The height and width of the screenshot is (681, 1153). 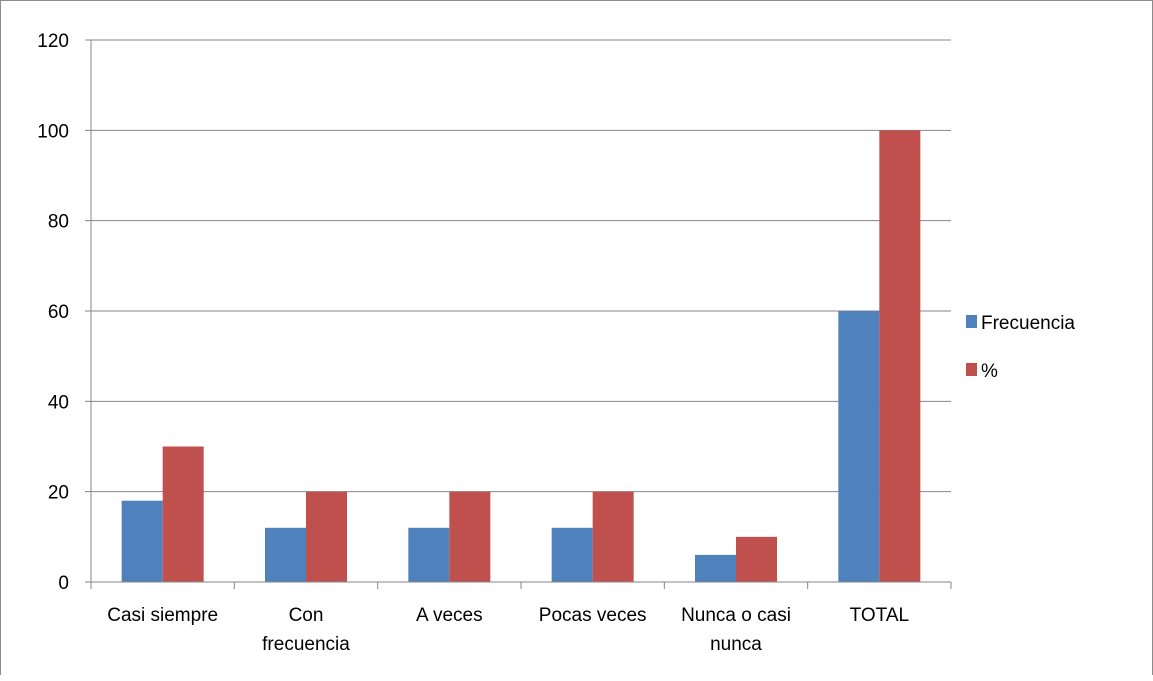 What do you see at coordinates (58, 222) in the screenshot?
I see `y-tick-label: 80` at bounding box center [58, 222].